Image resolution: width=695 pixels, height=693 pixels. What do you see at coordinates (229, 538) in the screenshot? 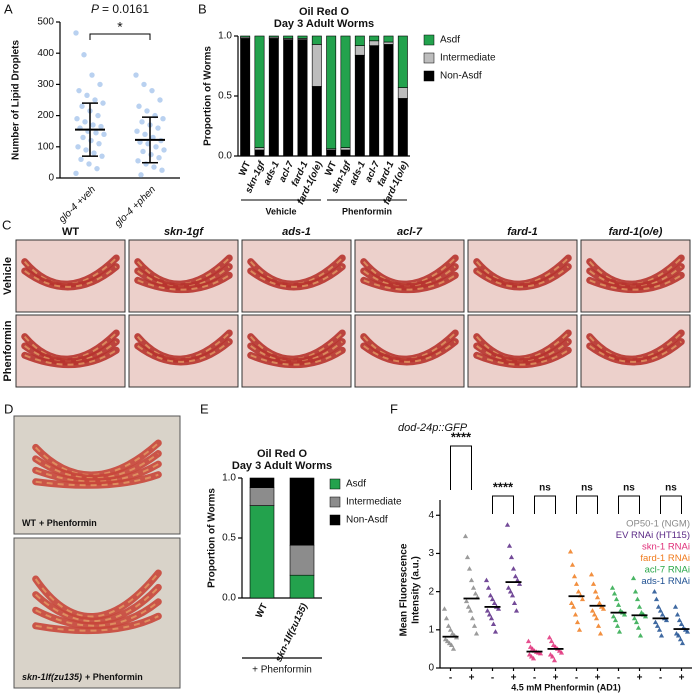
I see `y-tick-label: 0.5` at bounding box center [229, 538].